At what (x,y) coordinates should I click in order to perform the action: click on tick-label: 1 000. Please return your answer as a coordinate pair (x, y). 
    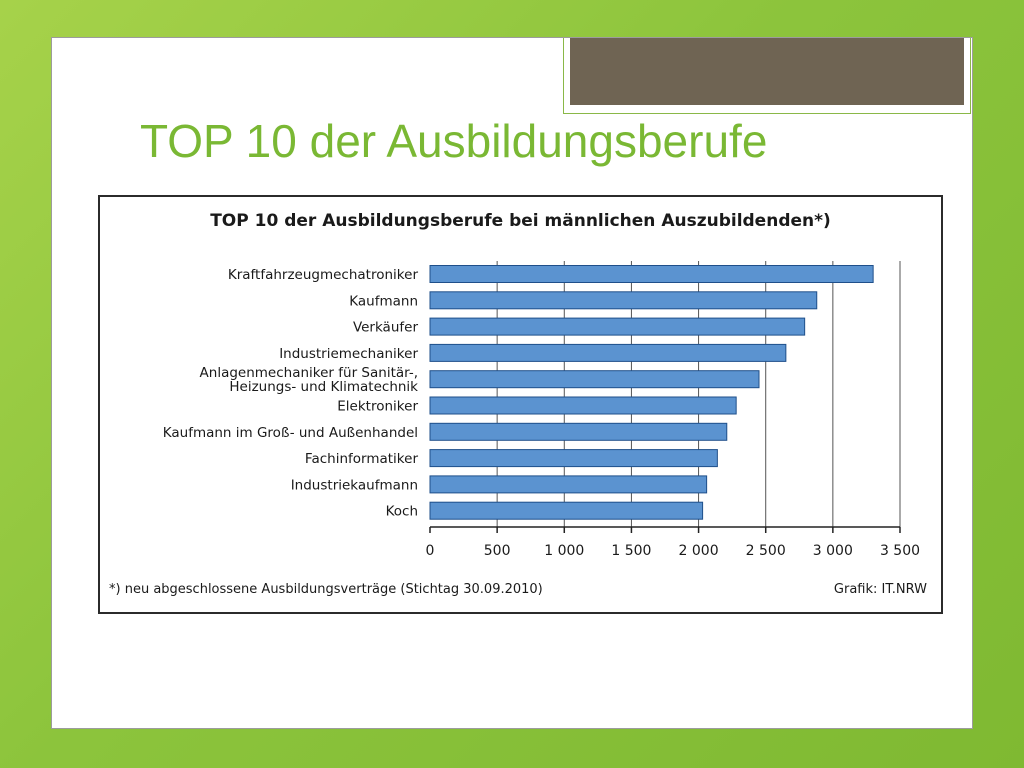
    Looking at the image, I should click on (564, 551).